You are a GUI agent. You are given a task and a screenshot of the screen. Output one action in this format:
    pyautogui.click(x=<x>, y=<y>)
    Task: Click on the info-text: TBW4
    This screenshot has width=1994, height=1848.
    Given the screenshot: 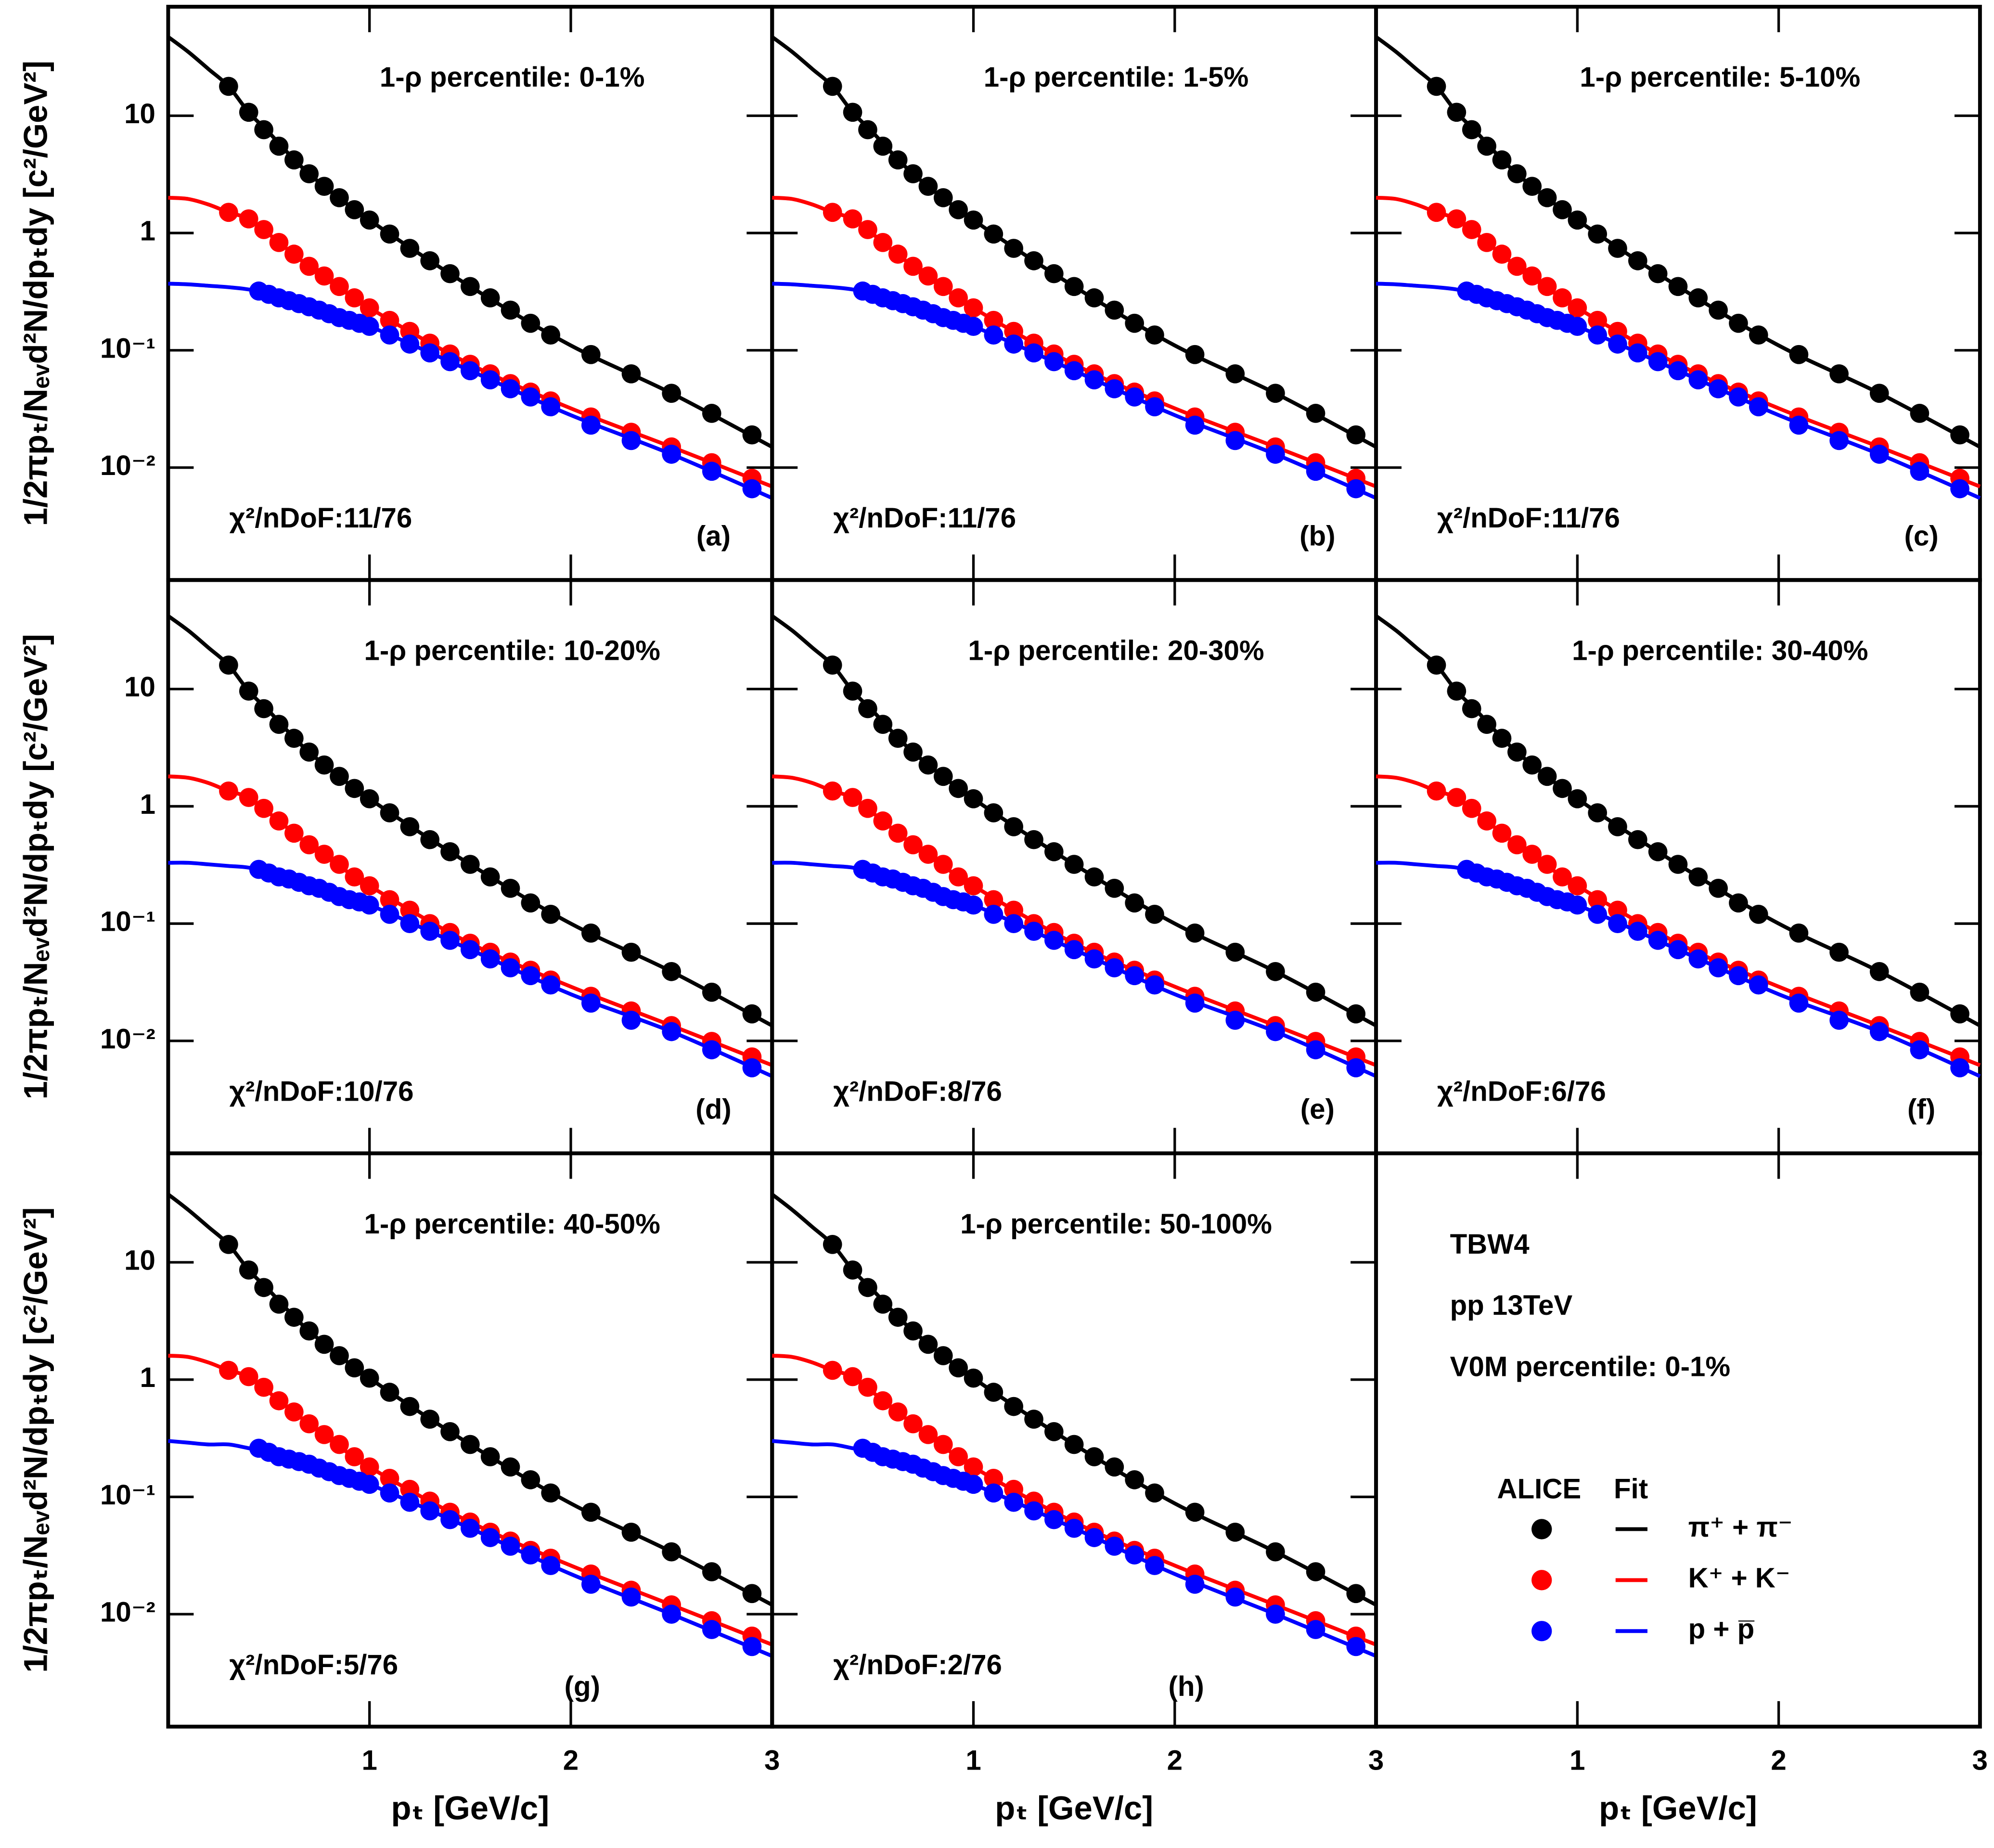 What is the action you would take?
    pyautogui.click(x=1490, y=1244)
    